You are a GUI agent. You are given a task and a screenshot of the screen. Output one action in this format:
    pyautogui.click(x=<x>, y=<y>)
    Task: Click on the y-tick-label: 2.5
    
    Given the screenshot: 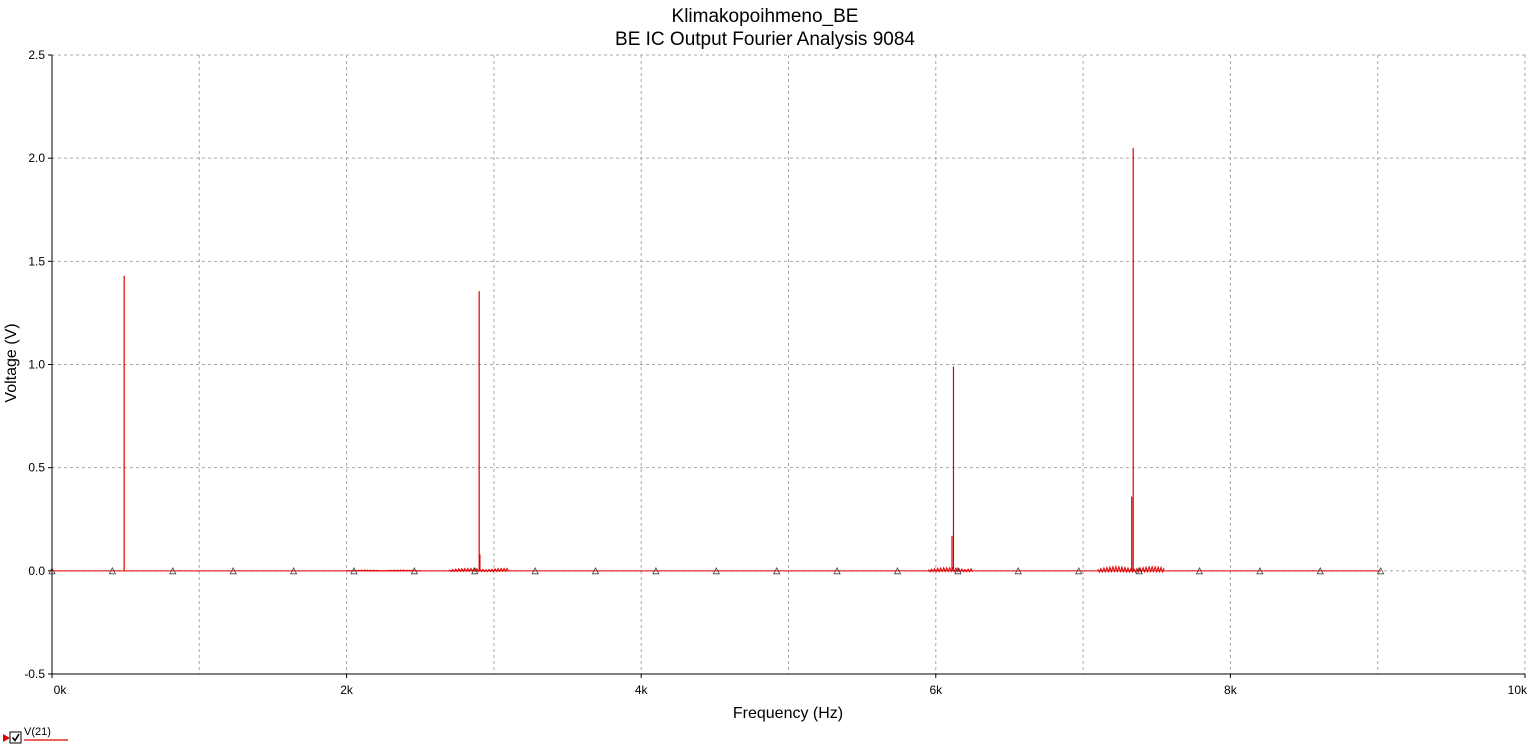 What is the action you would take?
    pyautogui.click(x=36, y=55)
    